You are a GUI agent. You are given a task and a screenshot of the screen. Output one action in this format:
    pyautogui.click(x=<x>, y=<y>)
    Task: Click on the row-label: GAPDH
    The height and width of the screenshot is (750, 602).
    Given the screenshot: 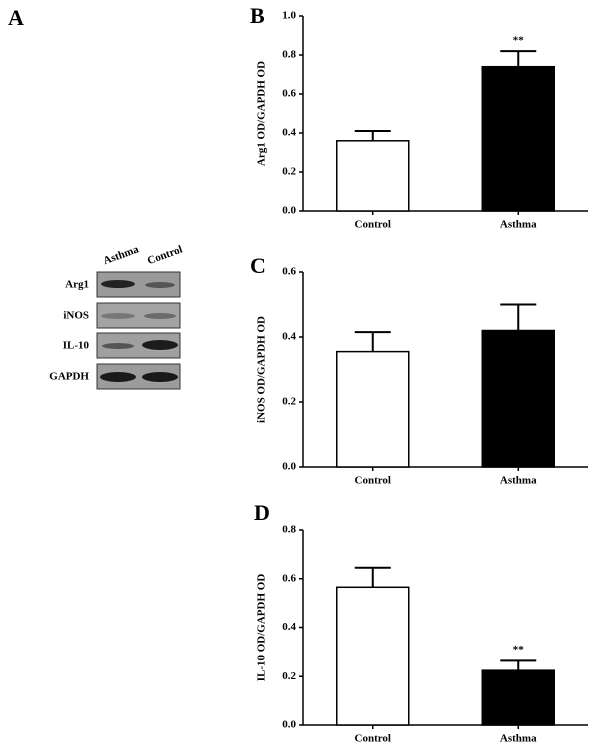 What is the action you would take?
    pyautogui.click(x=69, y=377)
    